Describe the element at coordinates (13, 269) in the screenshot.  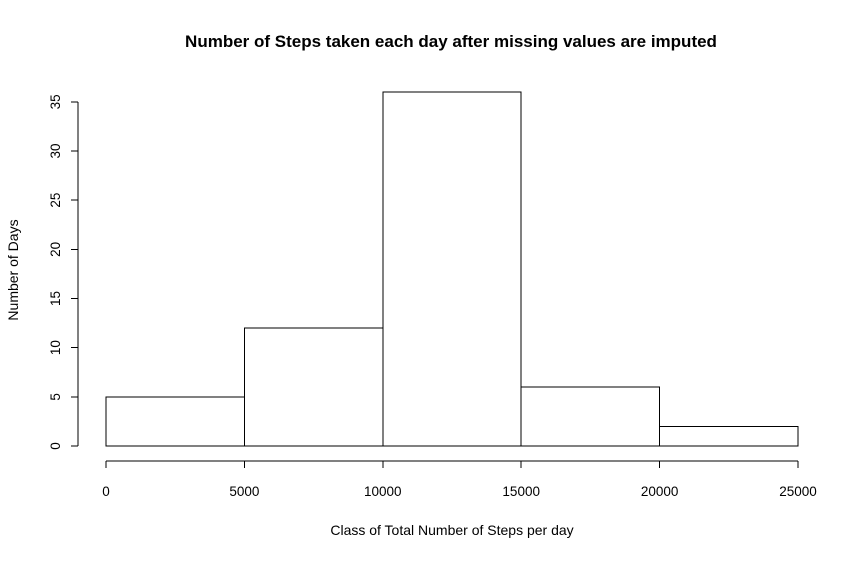
I see `y-axis-label: Number of Days` at that location.